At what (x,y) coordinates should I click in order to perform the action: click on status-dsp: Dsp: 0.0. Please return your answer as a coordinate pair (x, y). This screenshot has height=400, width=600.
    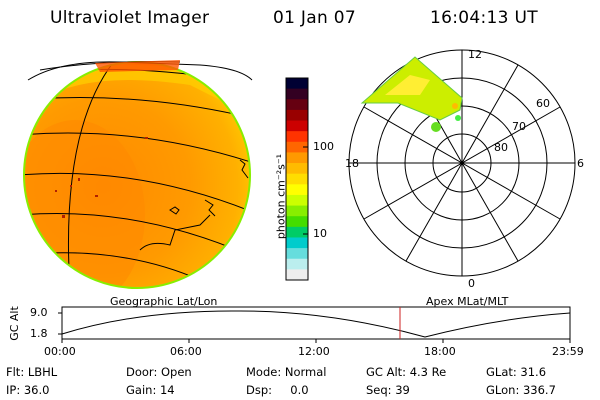
    Looking at the image, I should click on (277, 390).